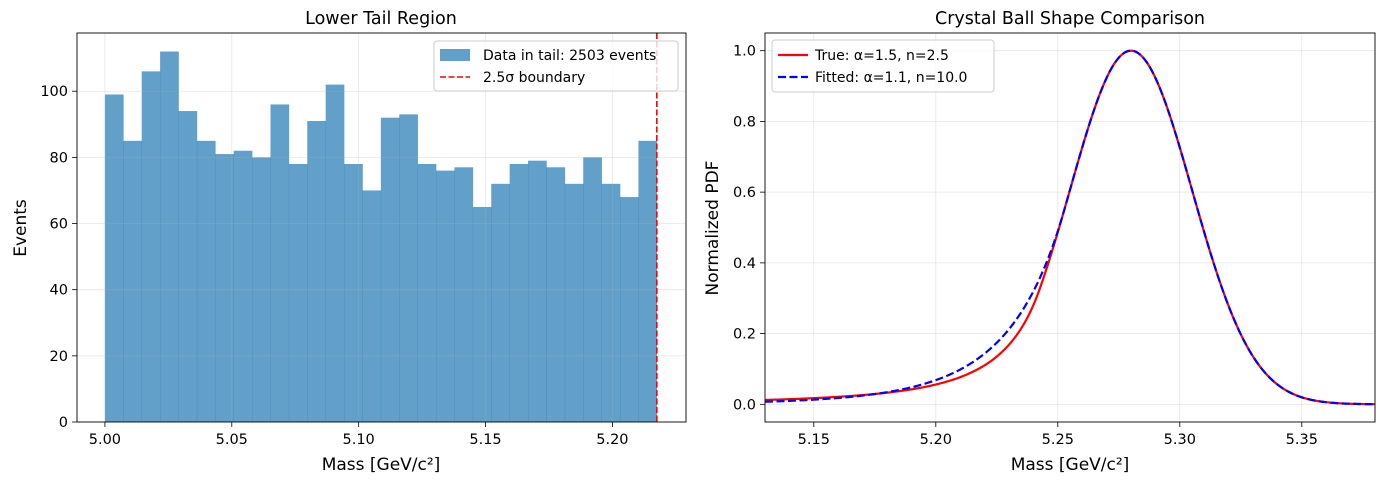 Image resolution: width=1383 pixels, height=488 pixels. Describe the element at coordinates (744, 122) in the screenshot. I see `y-tick-label: 0.8` at that location.